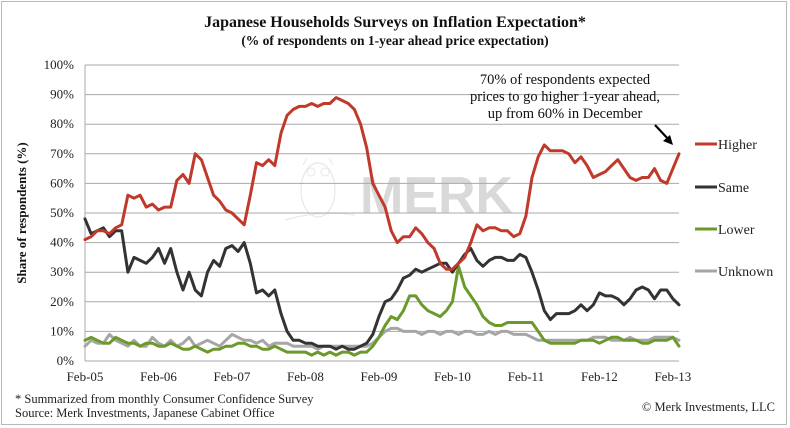 This screenshot has height=428, width=790. What do you see at coordinates (565, 114) in the screenshot?
I see `annotation-line-3: up from 60% in December` at bounding box center [565, 114].